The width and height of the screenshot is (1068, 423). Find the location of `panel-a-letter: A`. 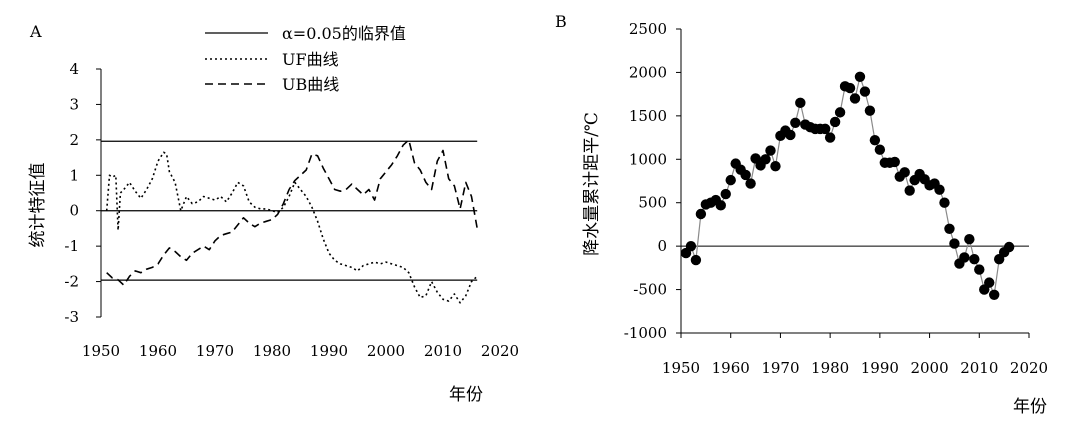

panel-a-letter: A is located at coordinates (35, 31).